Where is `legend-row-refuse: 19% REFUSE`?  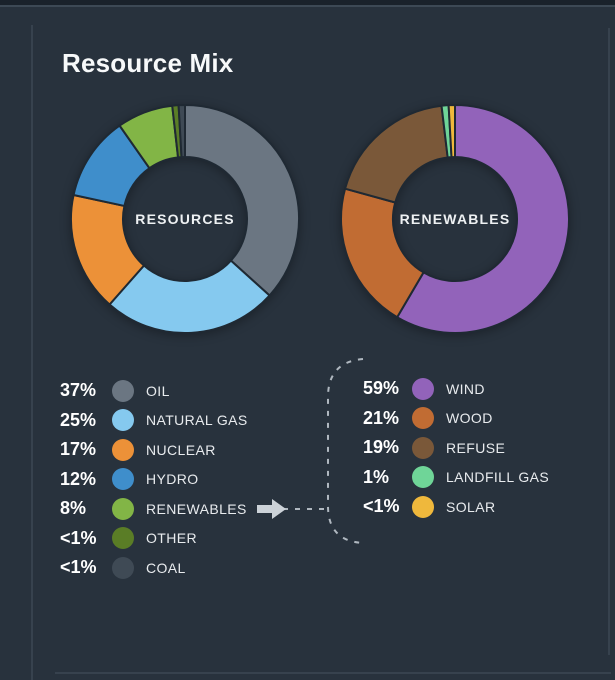 legend-row-refuse: 19% REFUSE is located at coordinates (456, 448).